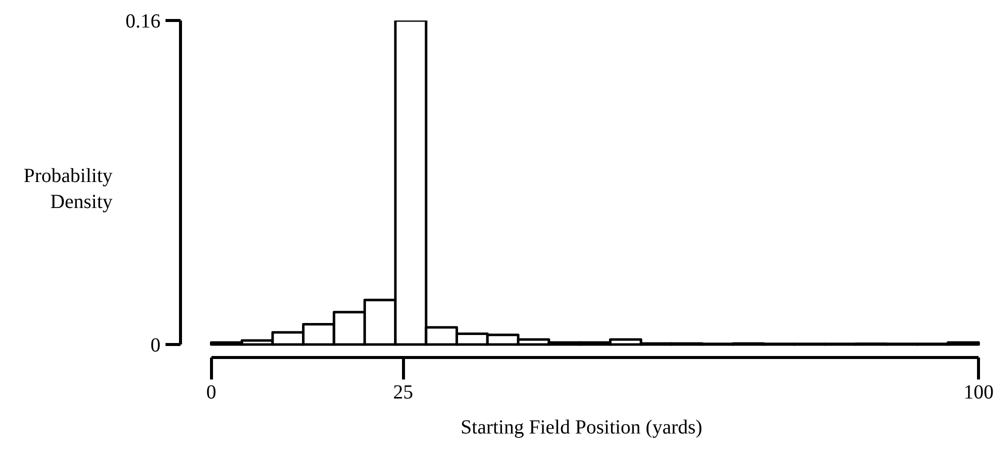 The width and height of the screenshot is (997, 467). I want to click on x-tick-label: 25, so click(403, 393).